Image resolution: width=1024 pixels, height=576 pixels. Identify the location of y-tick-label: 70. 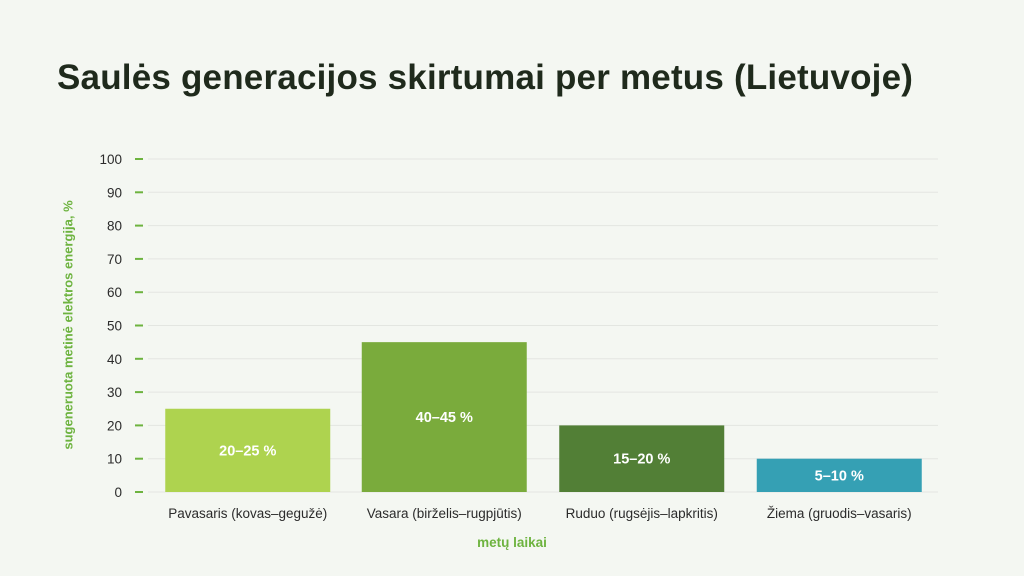
(114, 259).